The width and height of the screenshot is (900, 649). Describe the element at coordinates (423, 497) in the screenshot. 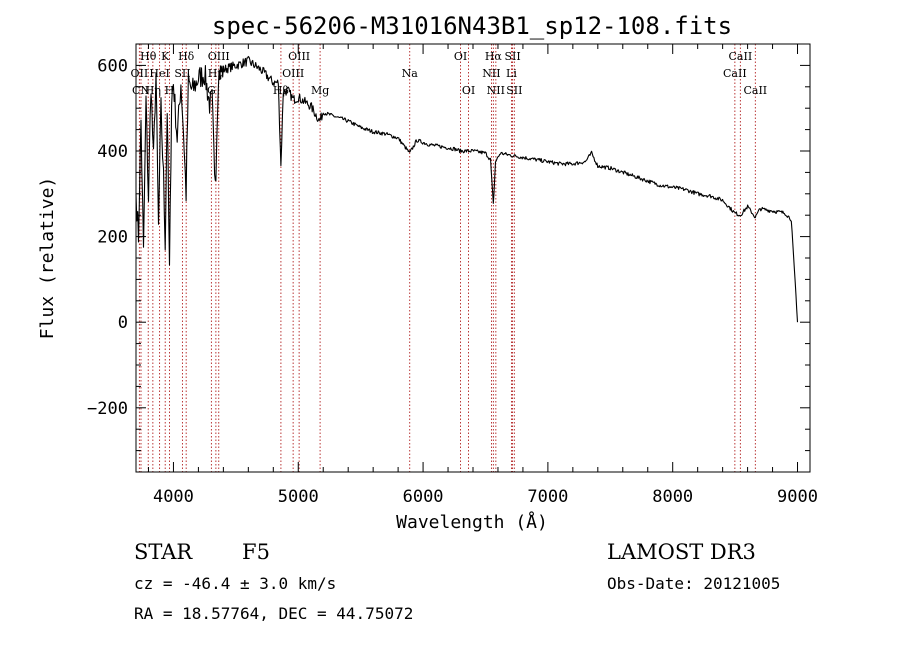

I see `x-tick-label: 6000` at that location.